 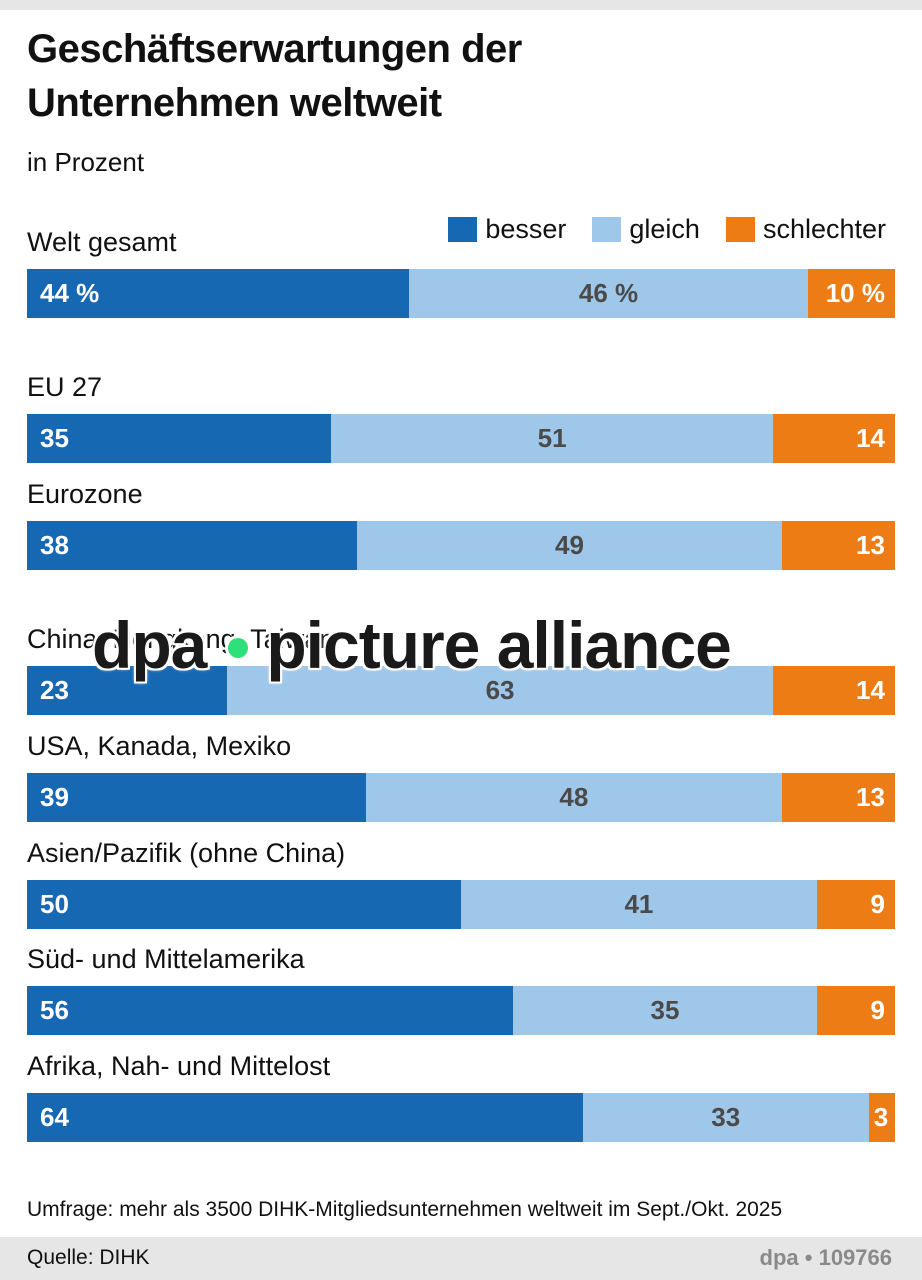 I want to click on title-line-2: Unternehmen weltweit, so click(x=234, y=103).